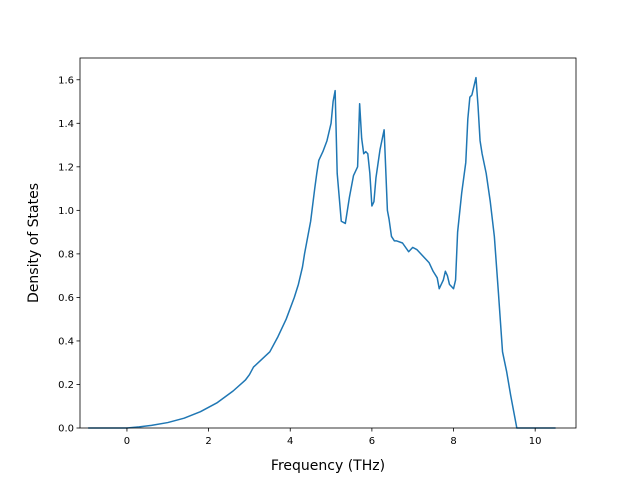  What do you see at coordinates (127, 441) in the screenshot?
I see `x-tick-label: 0` at bounding box center [127, 441].